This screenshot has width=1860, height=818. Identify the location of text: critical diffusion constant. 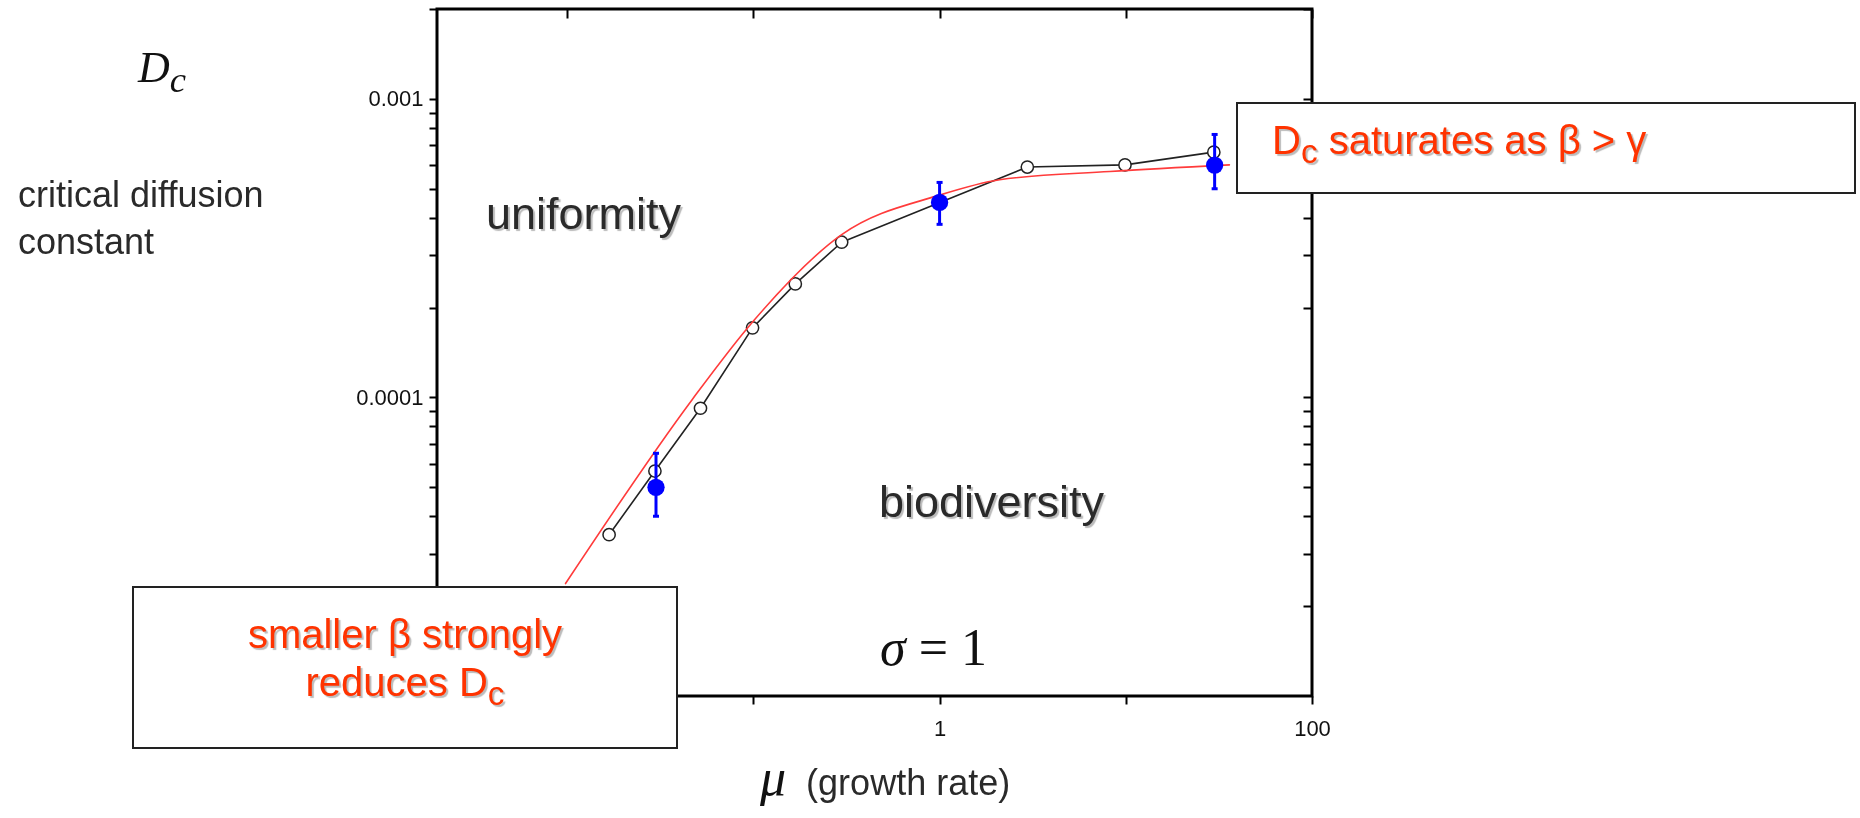
(141, 218).